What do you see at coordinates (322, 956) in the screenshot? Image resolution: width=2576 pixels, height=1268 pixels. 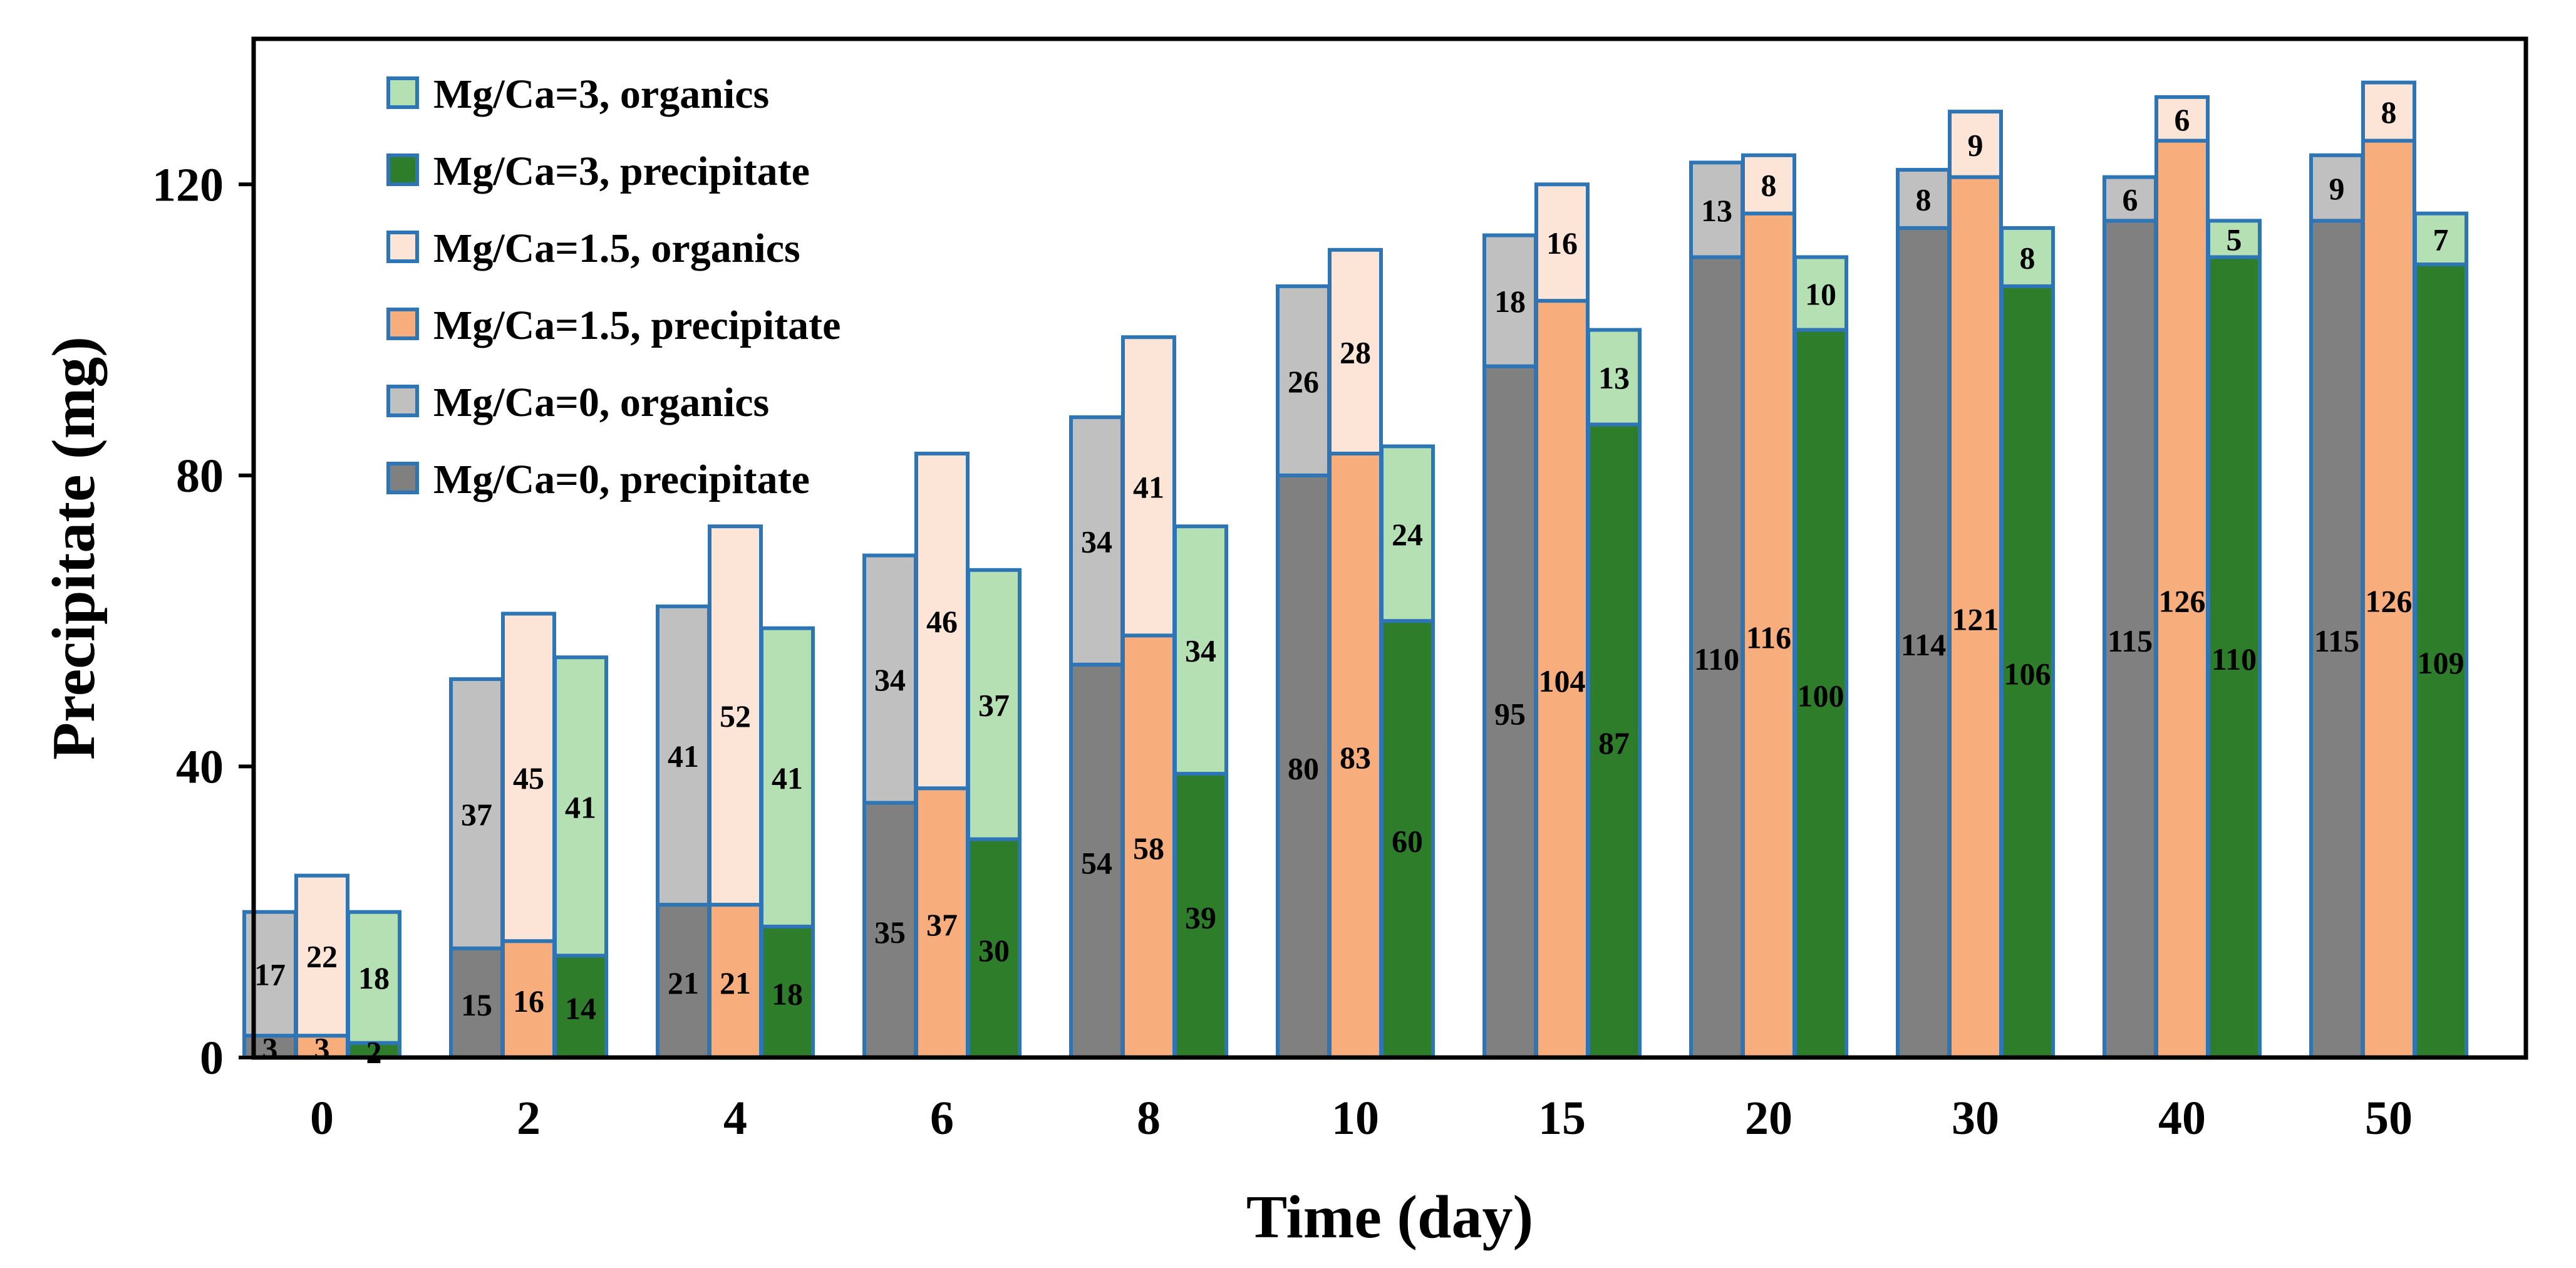 I see `data-label-mg-ca-1-5-organics-day-0: 22` at bounding box center [322, 956].